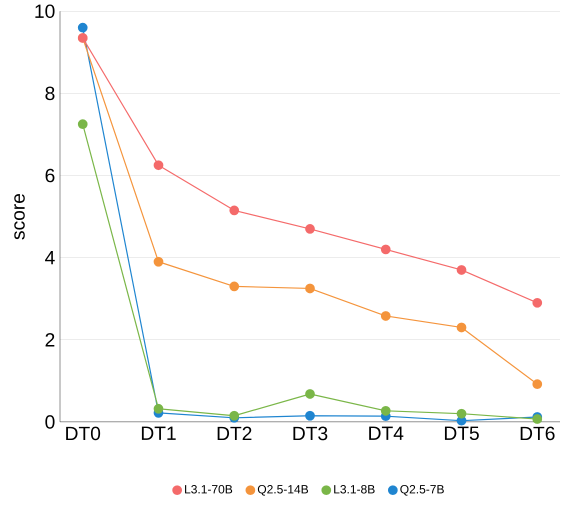 The width and height of the screenshot is (573, 505). What do you see at coordinates (50, 422) in the screenshot?
I see `y-tick-label: 0` at bounding box center [50, 422].